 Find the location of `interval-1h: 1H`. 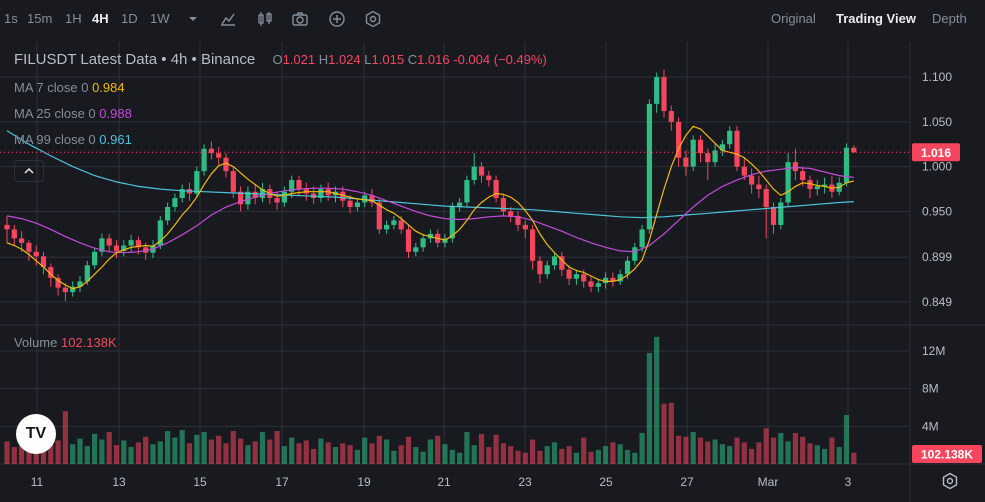

interval-1h: 1H is located at coordinates (73, 18).